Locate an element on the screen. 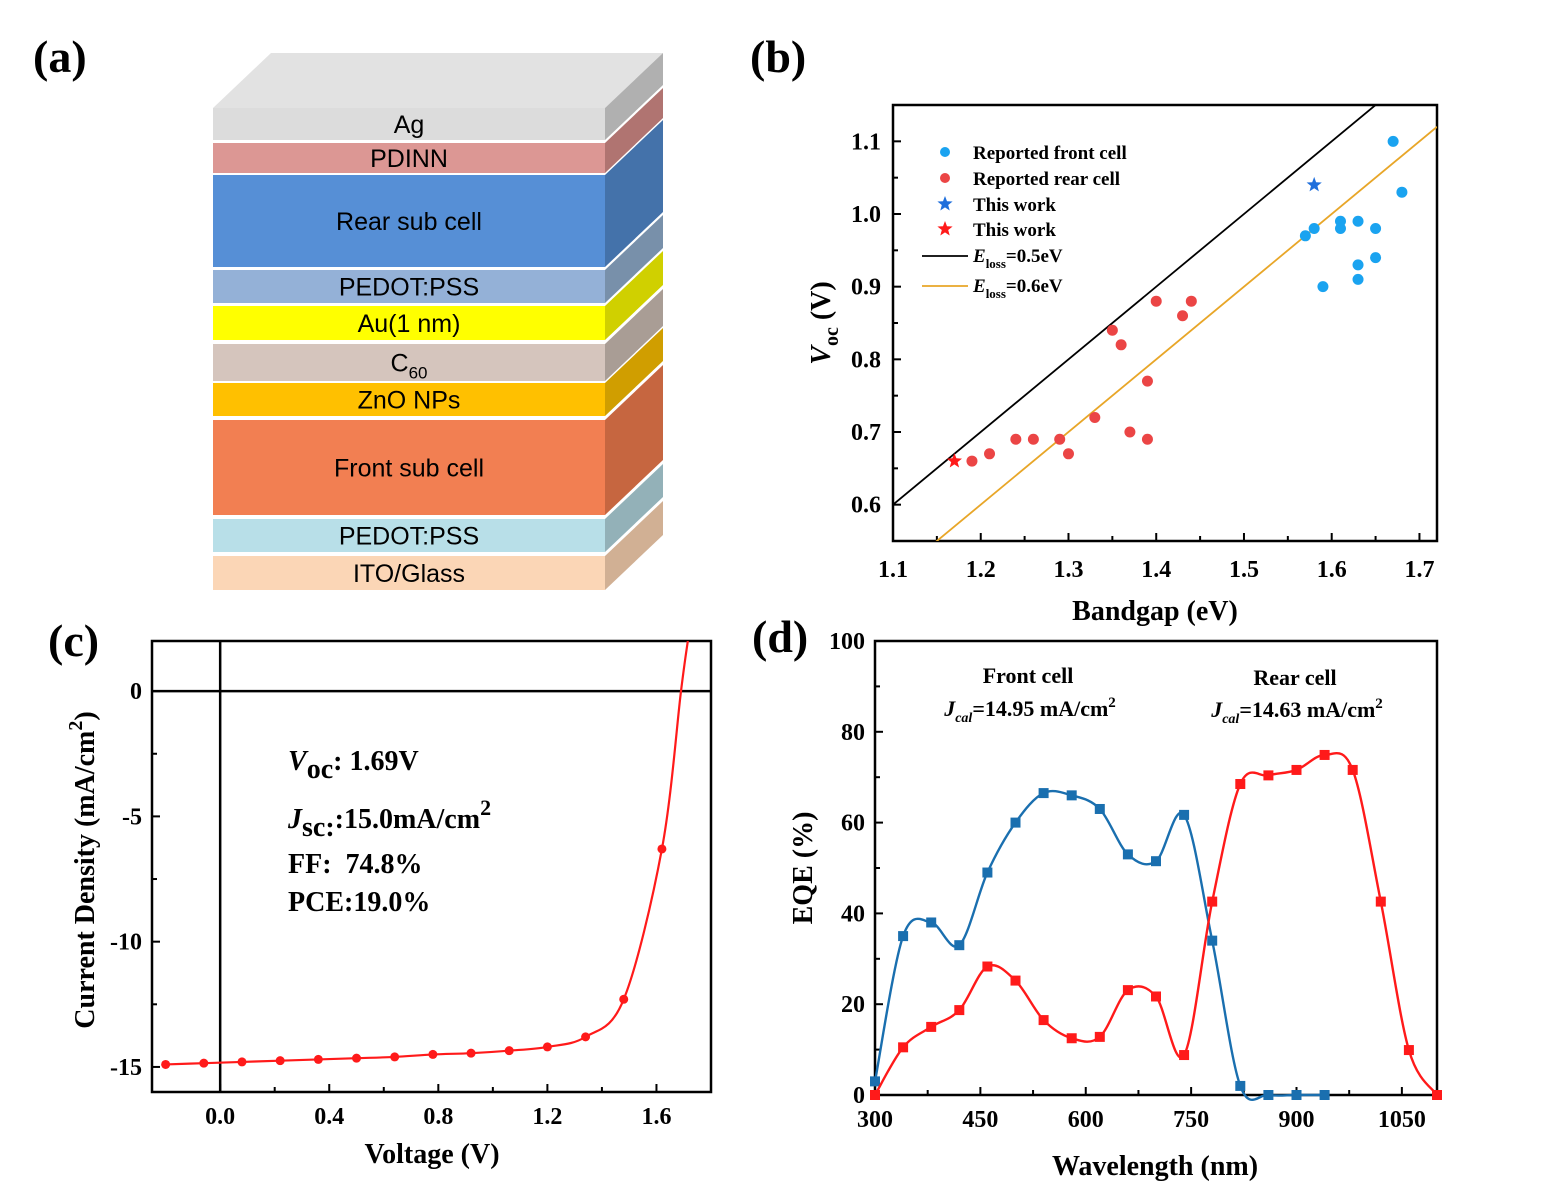 This screenshot has height=1203, width=1556. pce-annotation: PCE:19.0% is located at coordinates (359, 902).